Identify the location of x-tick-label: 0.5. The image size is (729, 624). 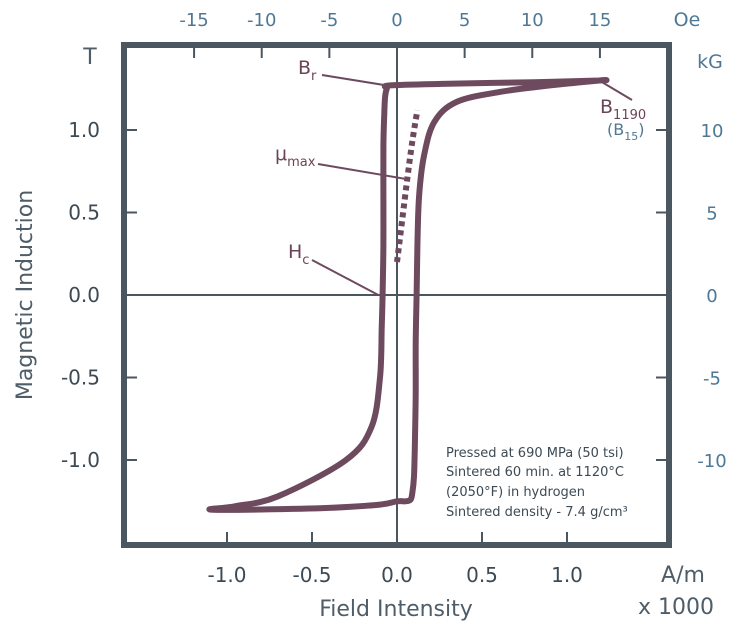
(482, 575).